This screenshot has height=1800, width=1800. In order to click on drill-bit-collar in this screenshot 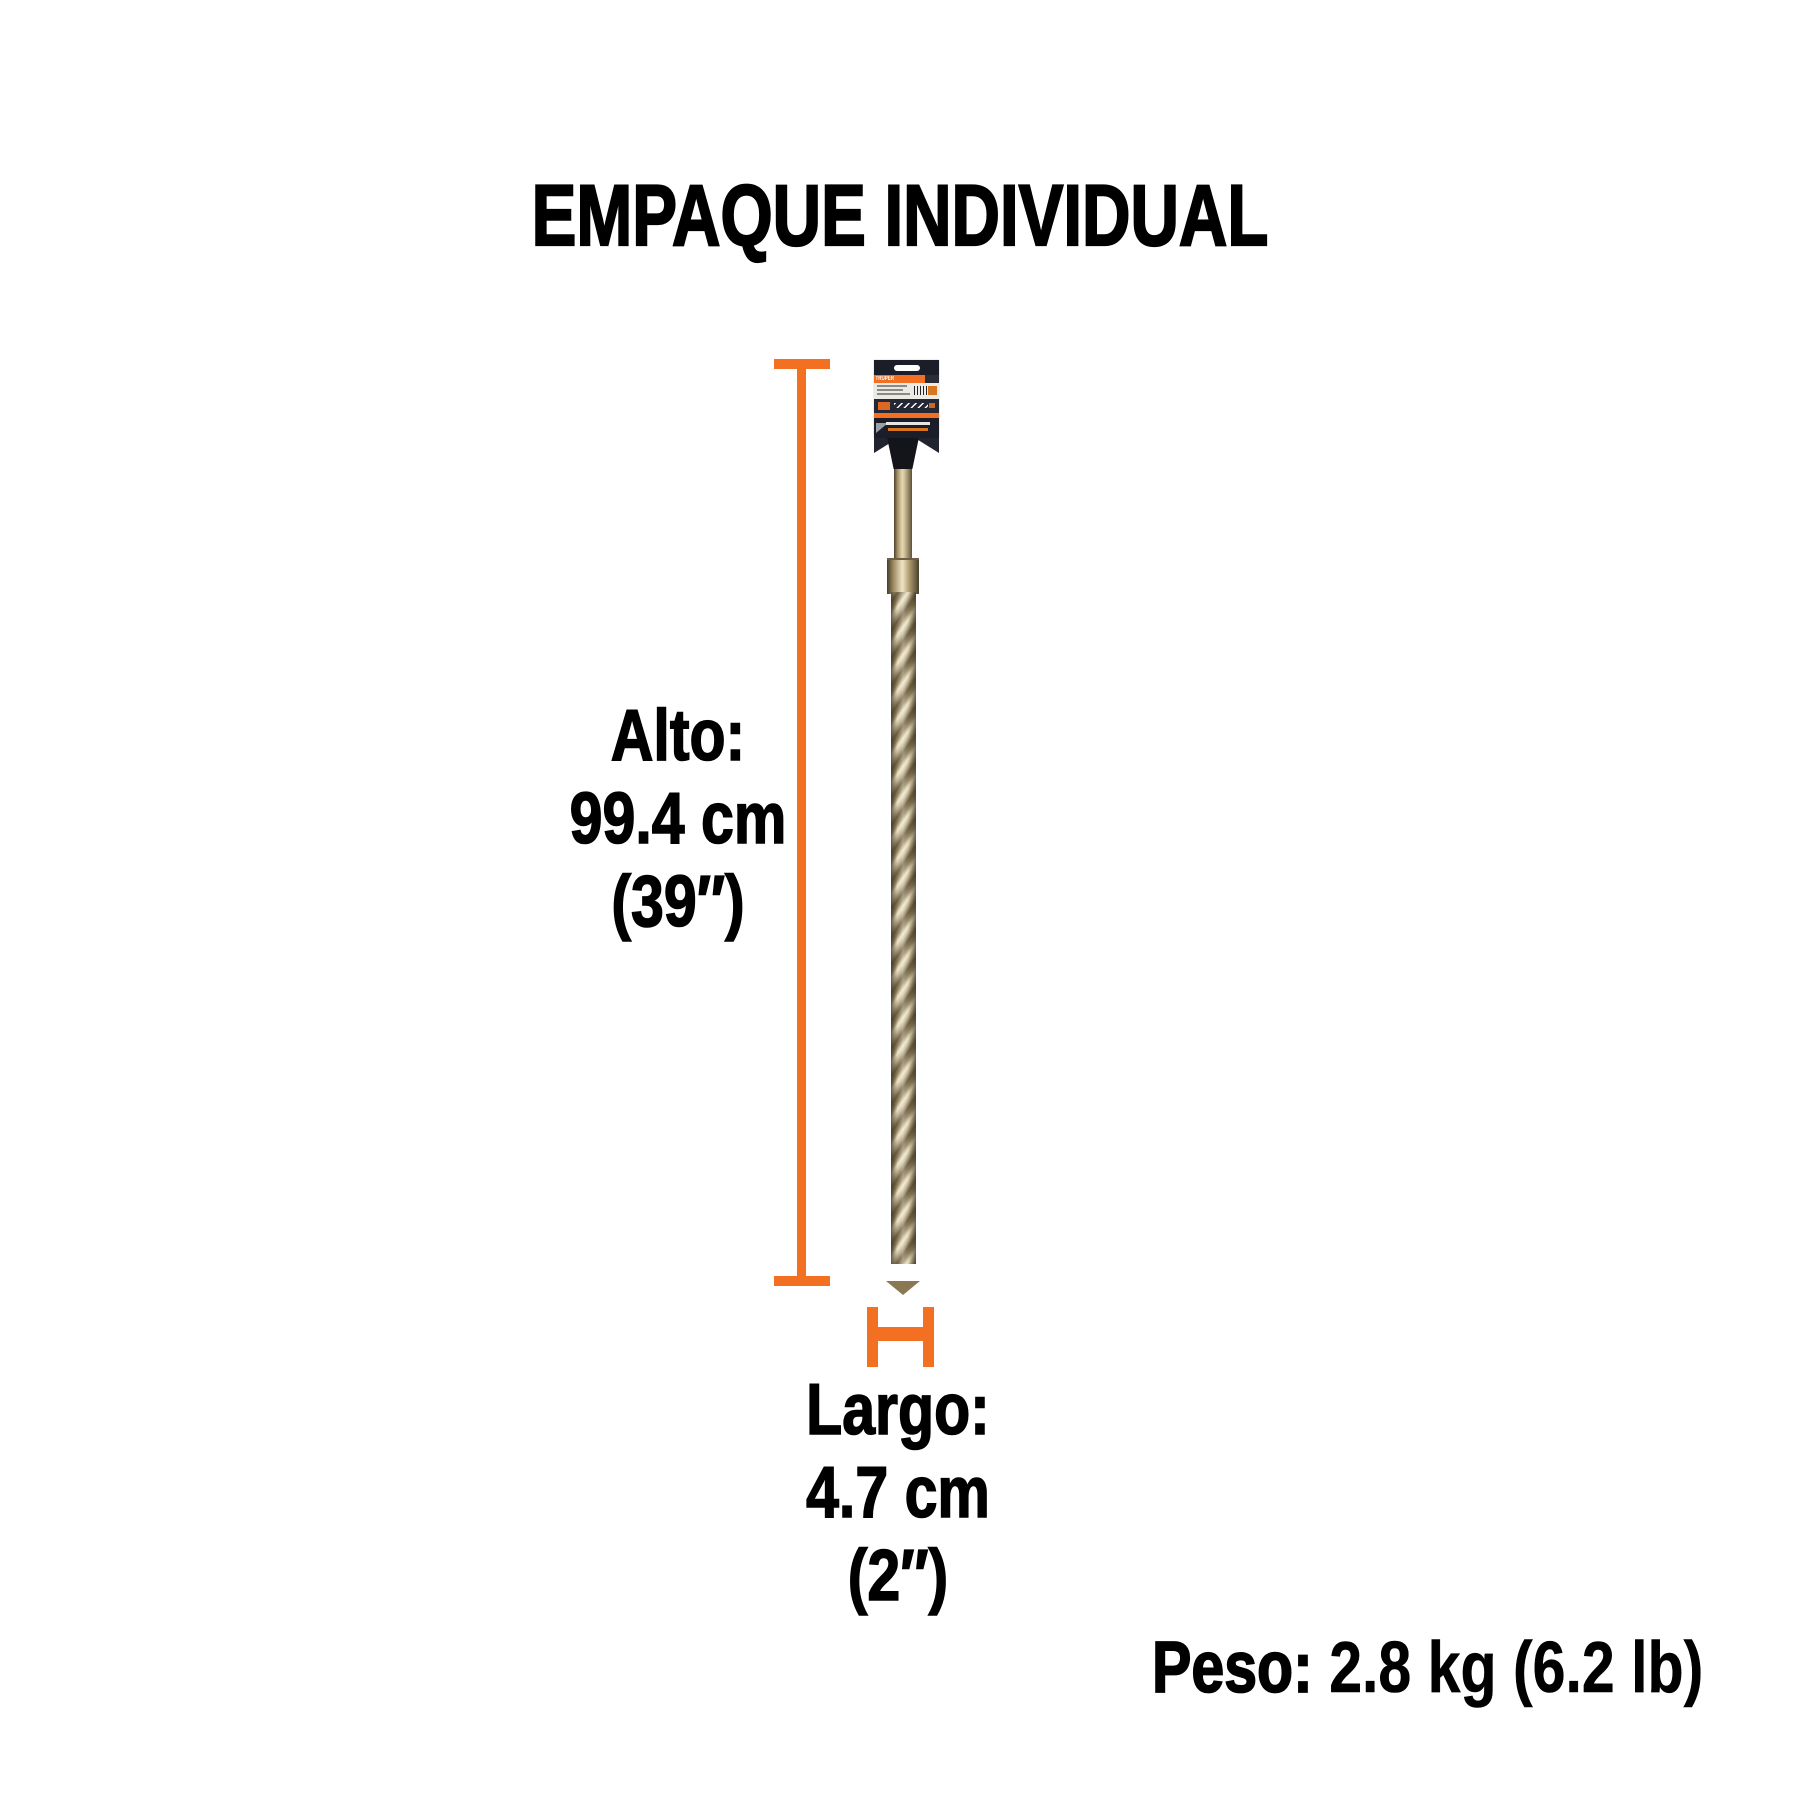, I will do `click(903, 576)`.